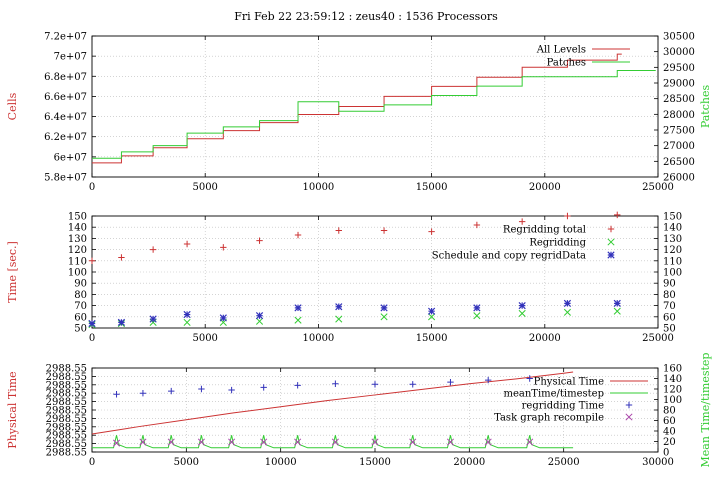 This screenshot has height=504, width=720. What do you see at coordinates (669, 295) in the screenshot?
I see `y-right-tick-label: 80` at bounding box center [669, 295].